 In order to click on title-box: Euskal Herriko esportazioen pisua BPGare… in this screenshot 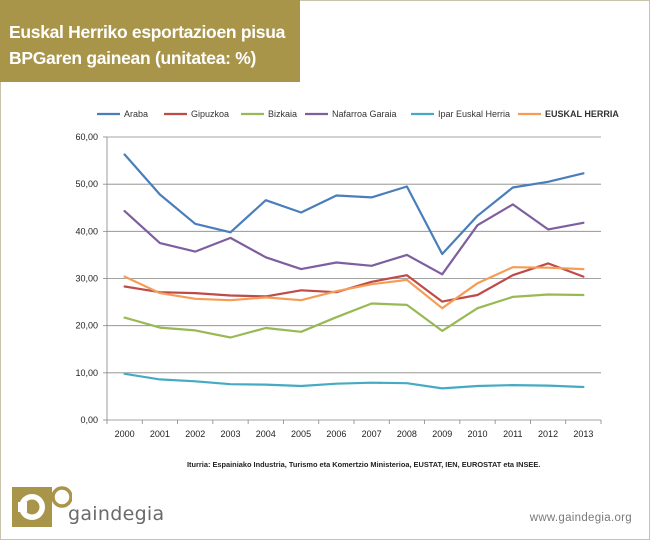, I will do `click(150, 41)`.